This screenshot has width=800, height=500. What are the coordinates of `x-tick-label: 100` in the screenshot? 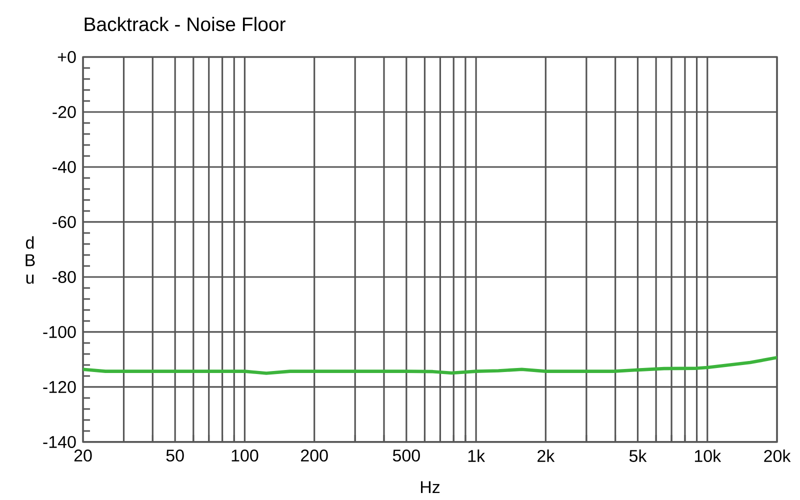 It's located at (245, 456).